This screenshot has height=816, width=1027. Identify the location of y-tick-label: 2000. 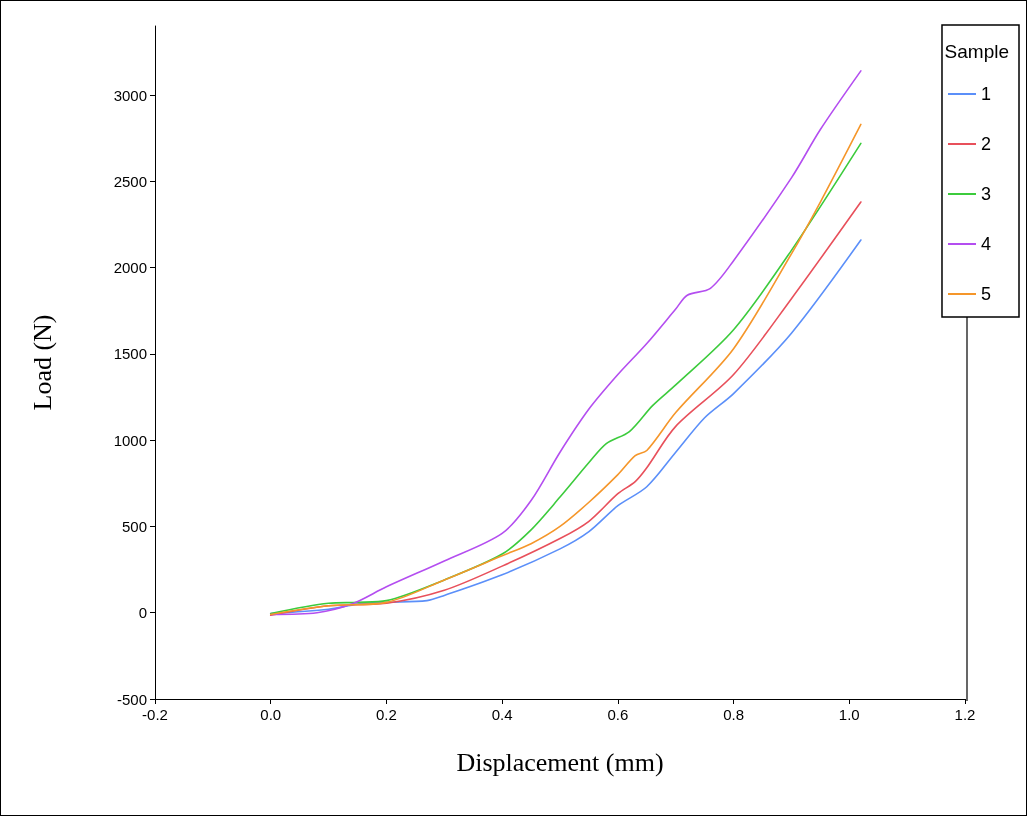
(130, 268).